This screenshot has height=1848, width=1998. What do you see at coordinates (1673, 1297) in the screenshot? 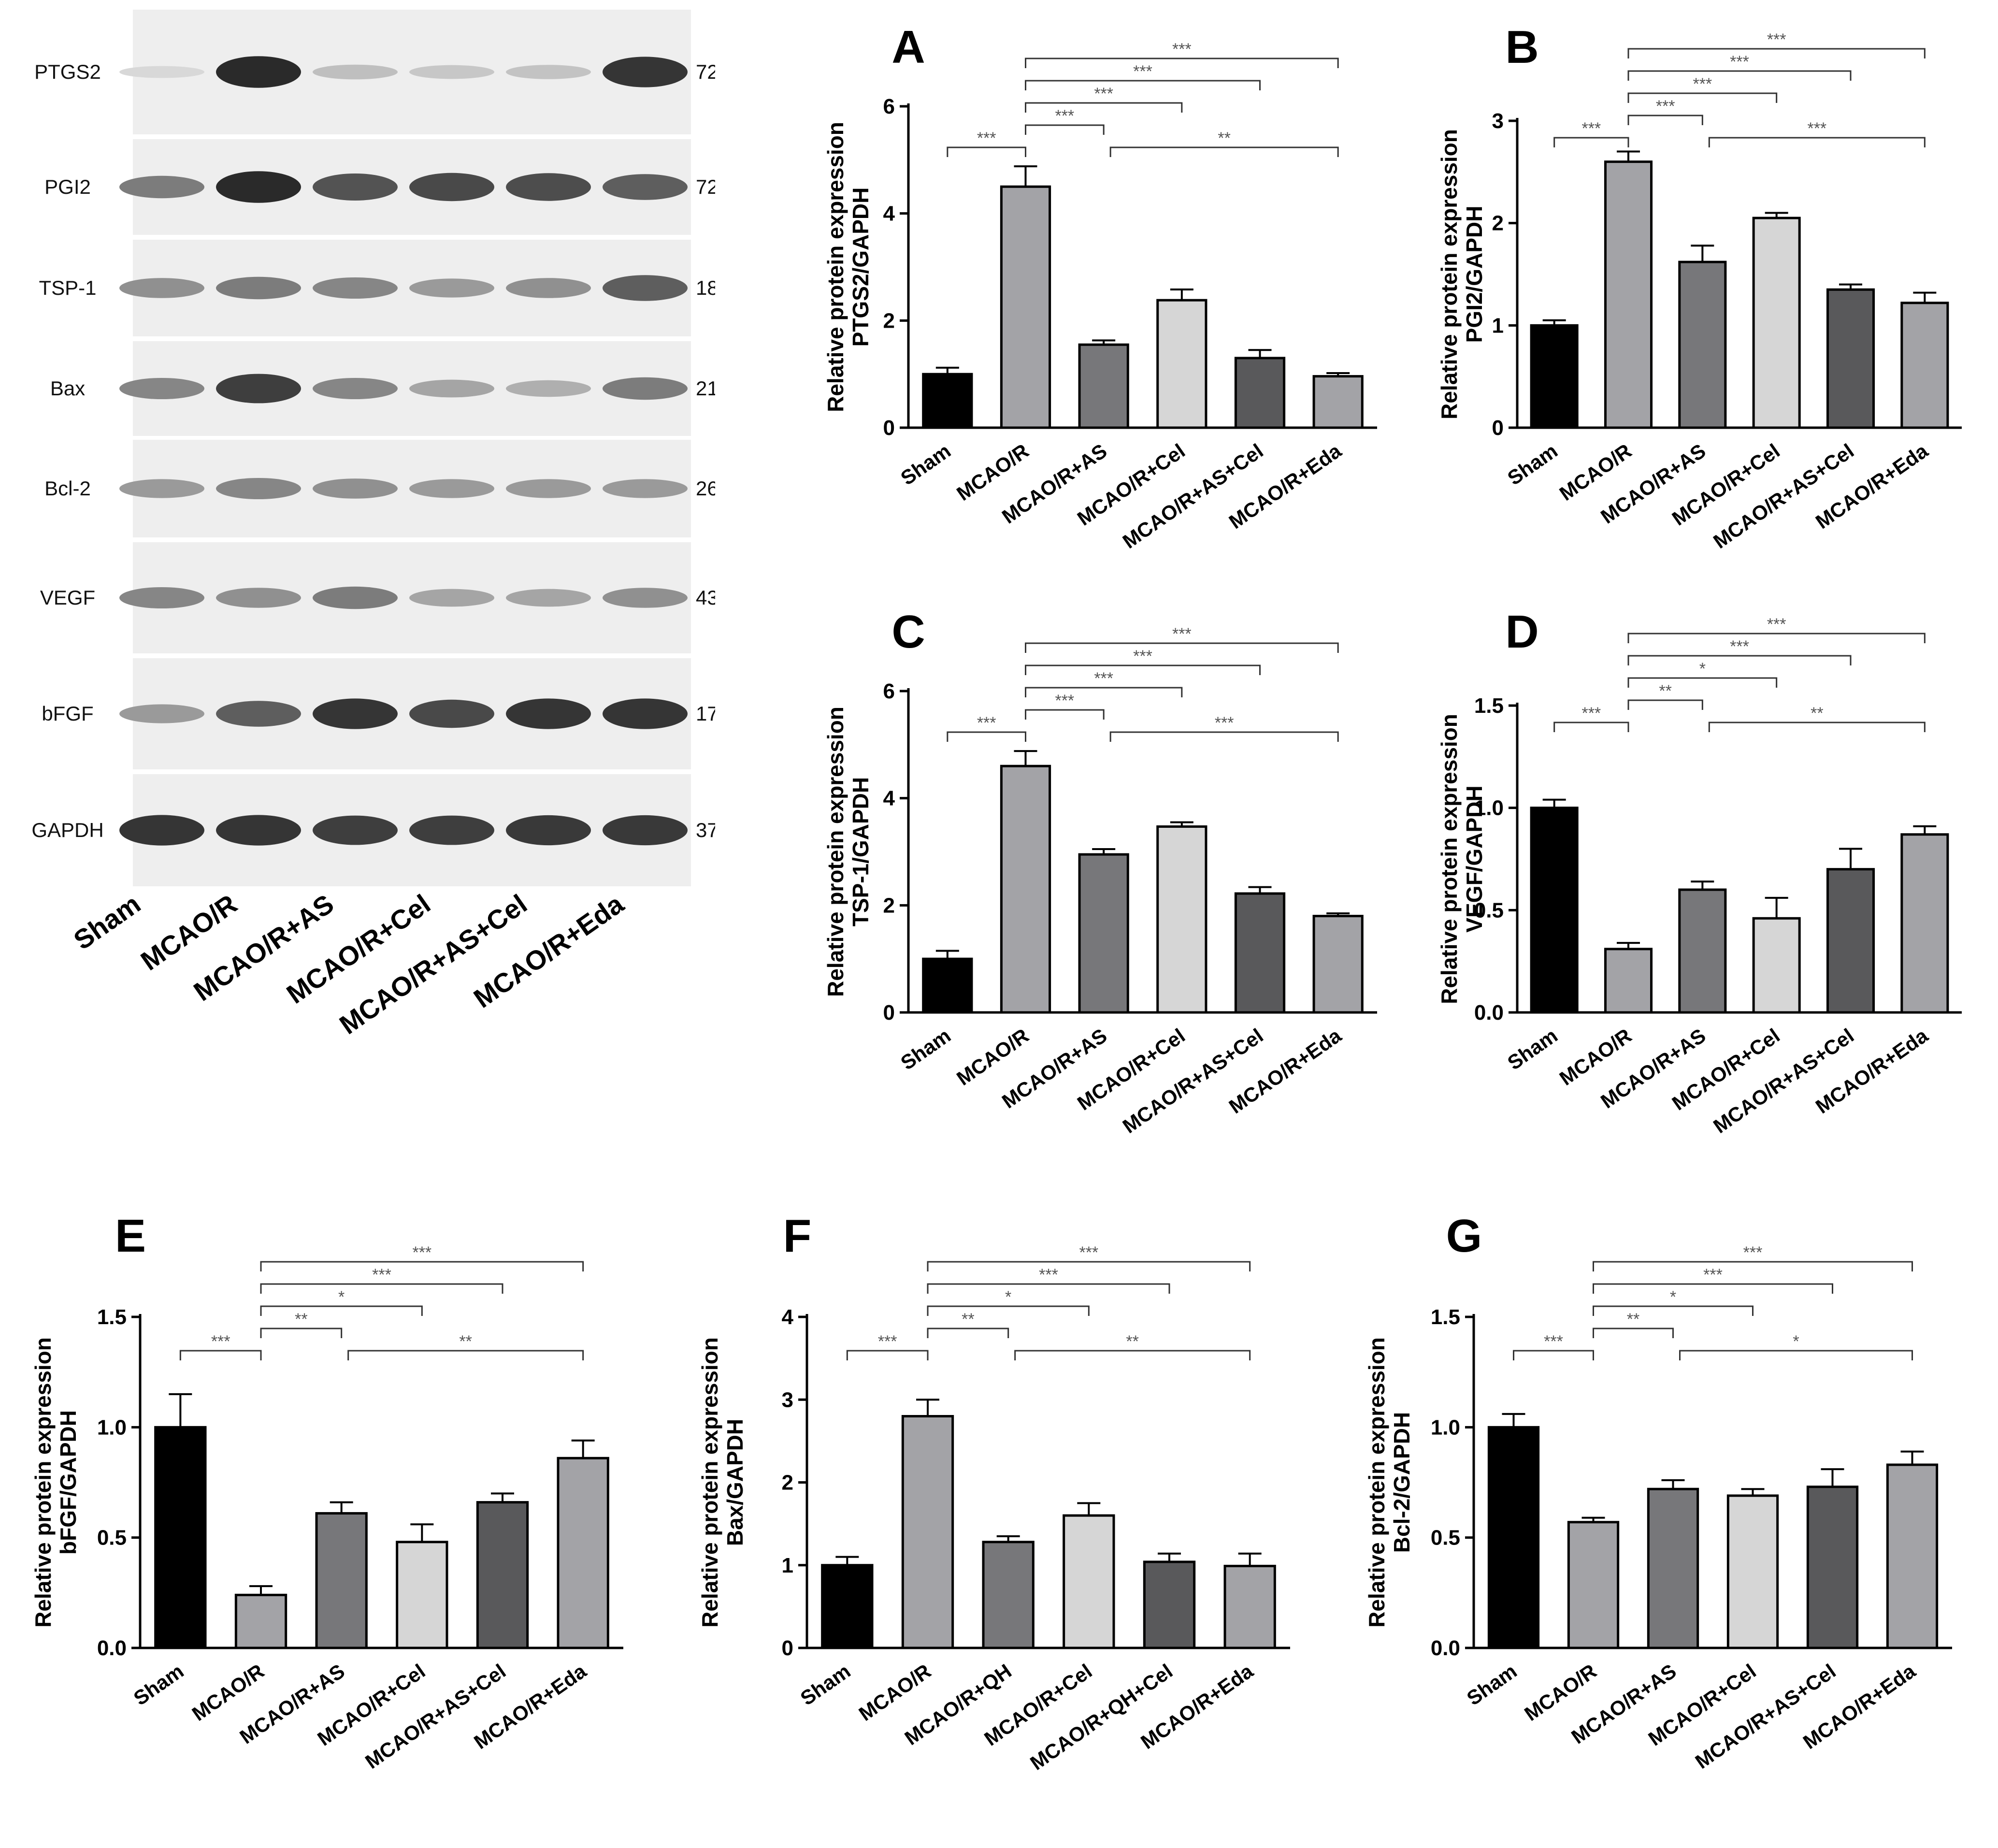
I see `significance-label: *` at bounding box center [1673, 1297].